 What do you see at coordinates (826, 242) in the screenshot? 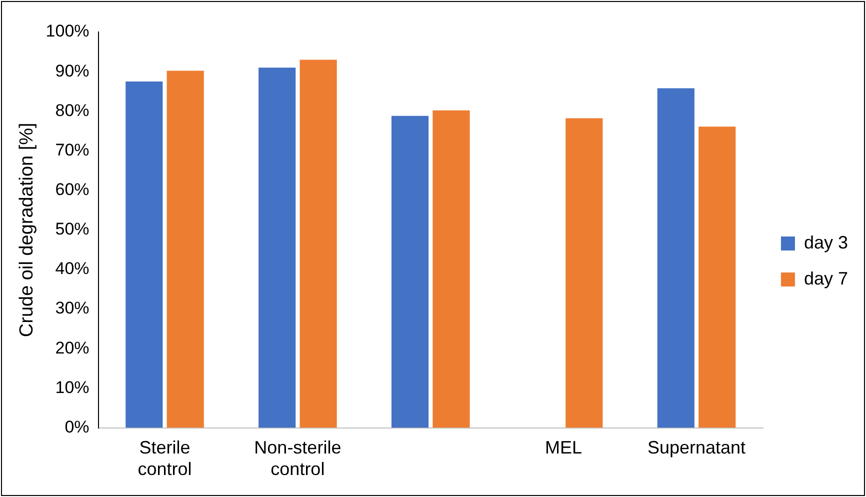
I see `legend-label: day 3` at bounding box center [826, 242].